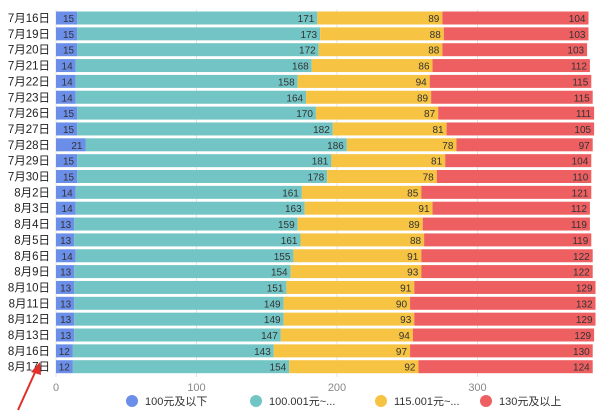 This screenshot has height=416, width=600. I want to click on category-label: 7月26日, so click(29, 114).